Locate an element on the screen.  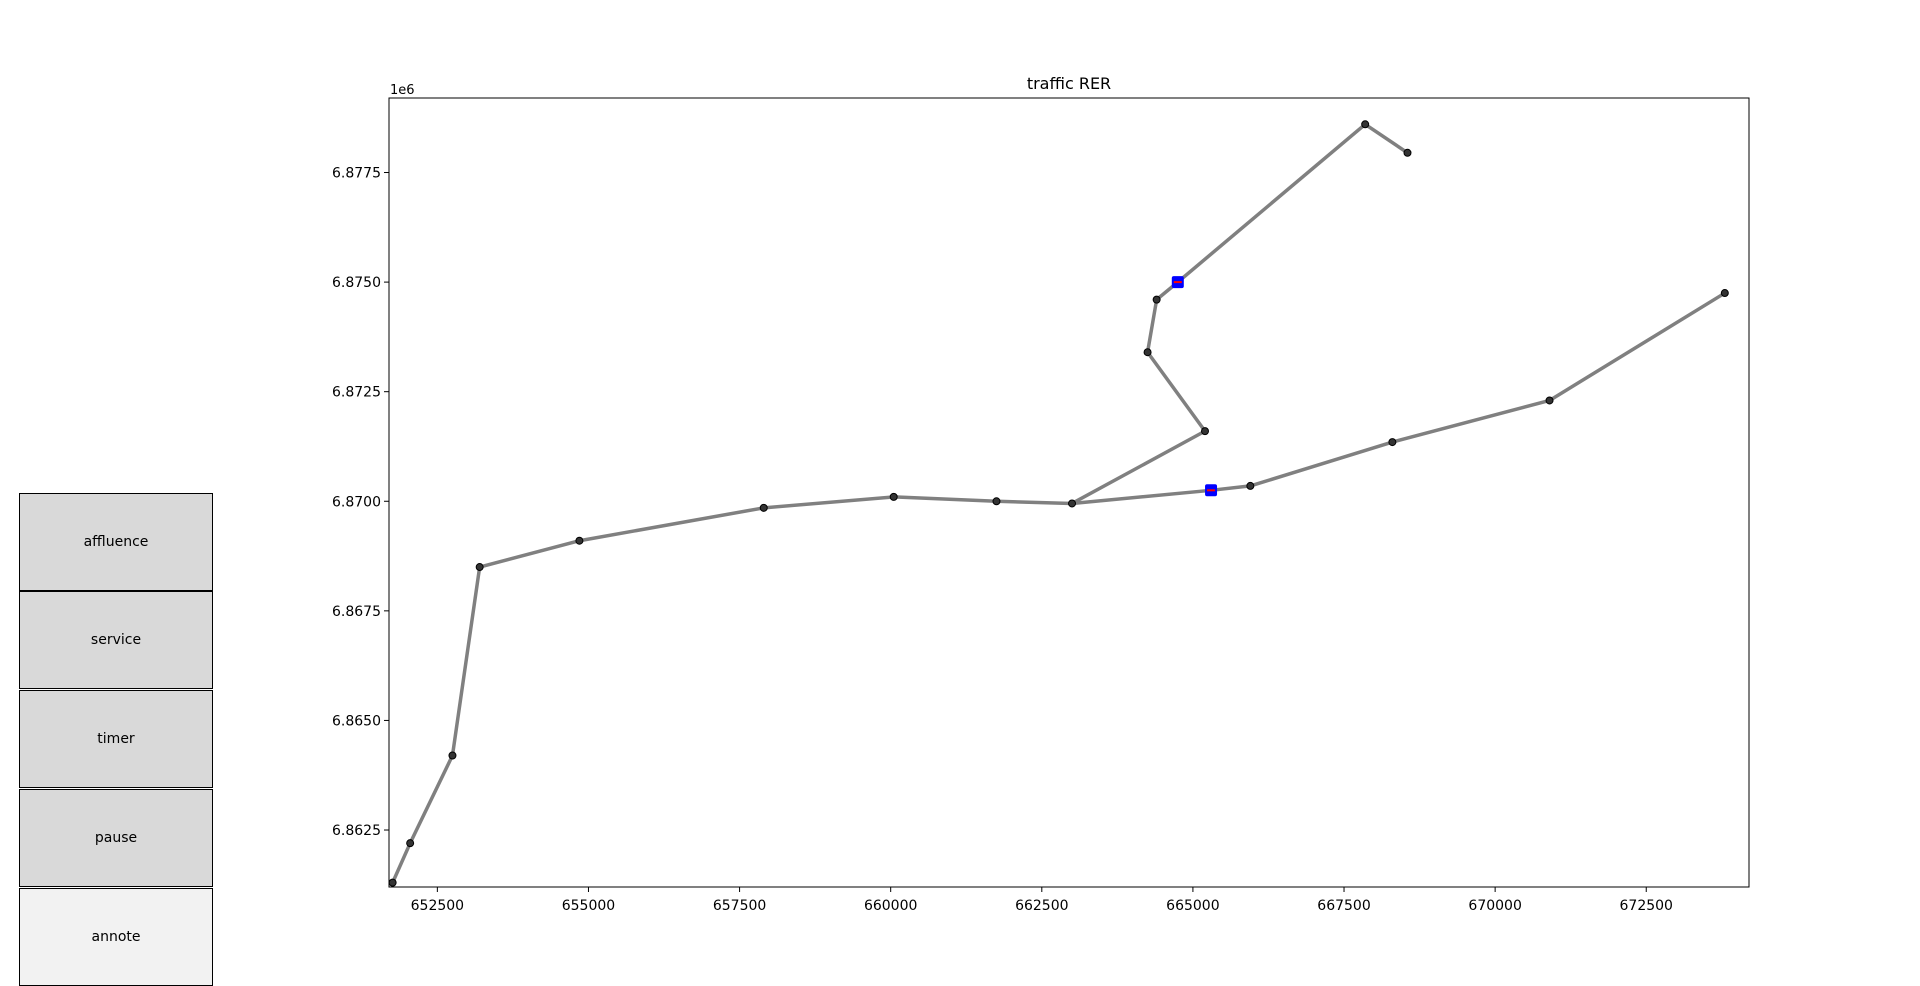
x-tick-label: 667500 is located at coordinates (1343, 906).